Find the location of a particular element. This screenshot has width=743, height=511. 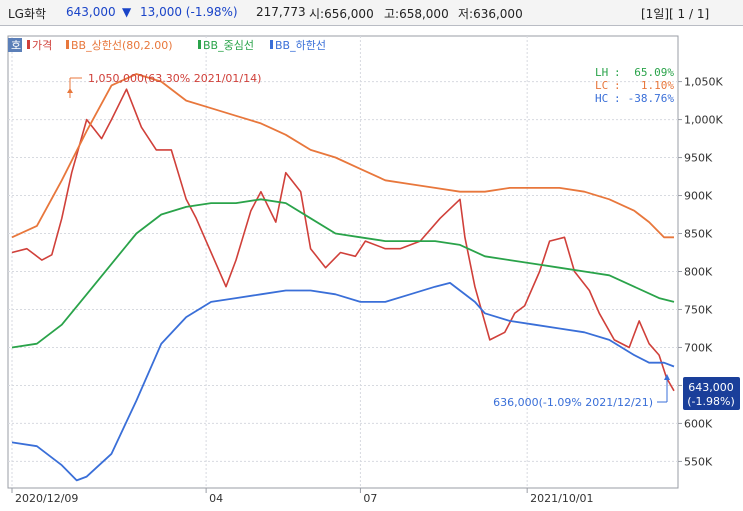

low-annotation-text: 636,000(-1.09% 2021/12/21) is located at coordinates (573, 402).